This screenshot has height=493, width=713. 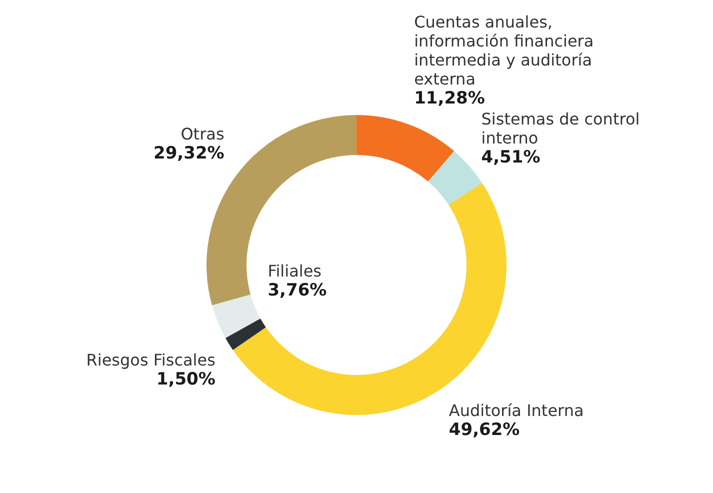 What do you see at coordinates (202, 134) in the screenshot?
I see `slice-label: Otras` at bounding box center [202, 134].